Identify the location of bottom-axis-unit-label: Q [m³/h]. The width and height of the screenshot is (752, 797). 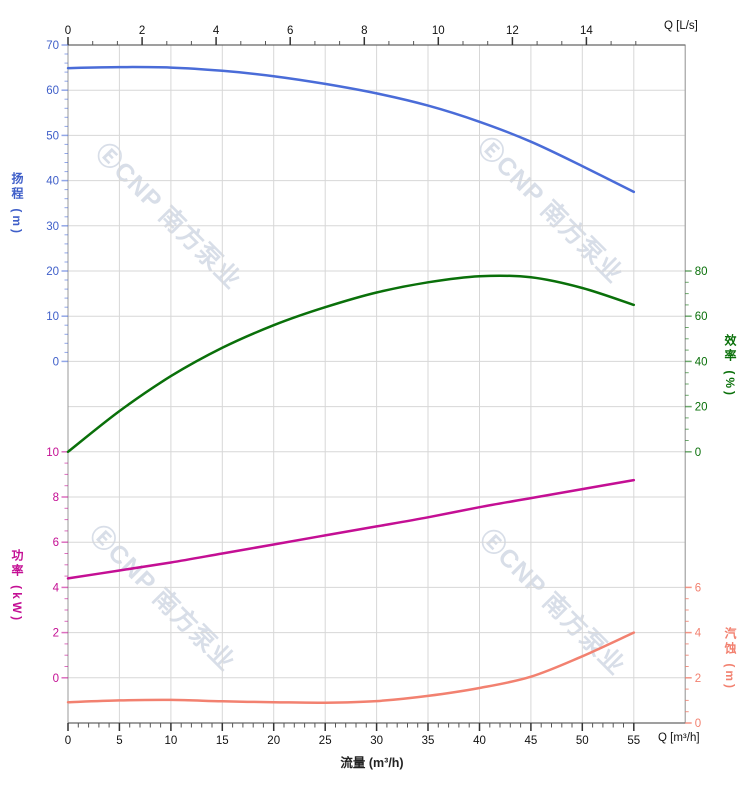
(679, 738).